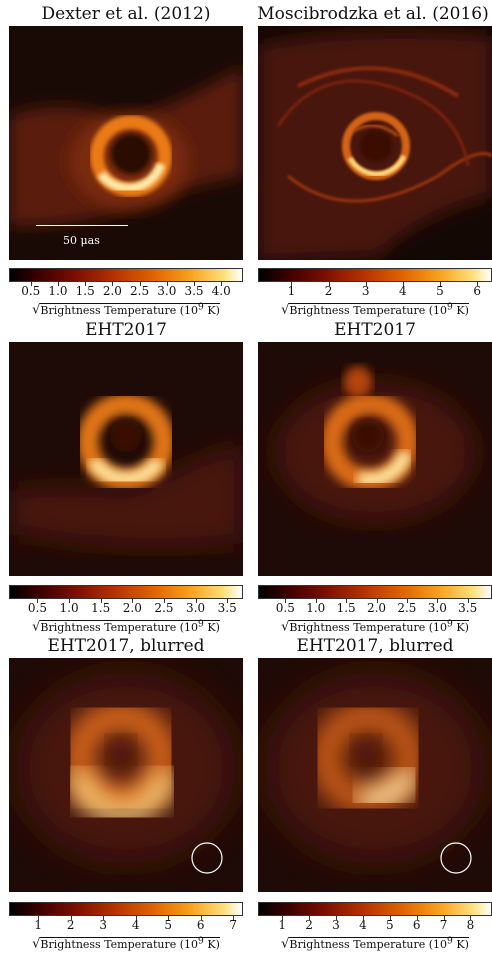 The height and width of the screenshot is (956, 492). What do you see at coordinates (126, 143) in the screenshot?
I see `image-dexter-2012: 50 μas` at bounding box center [126, 143].